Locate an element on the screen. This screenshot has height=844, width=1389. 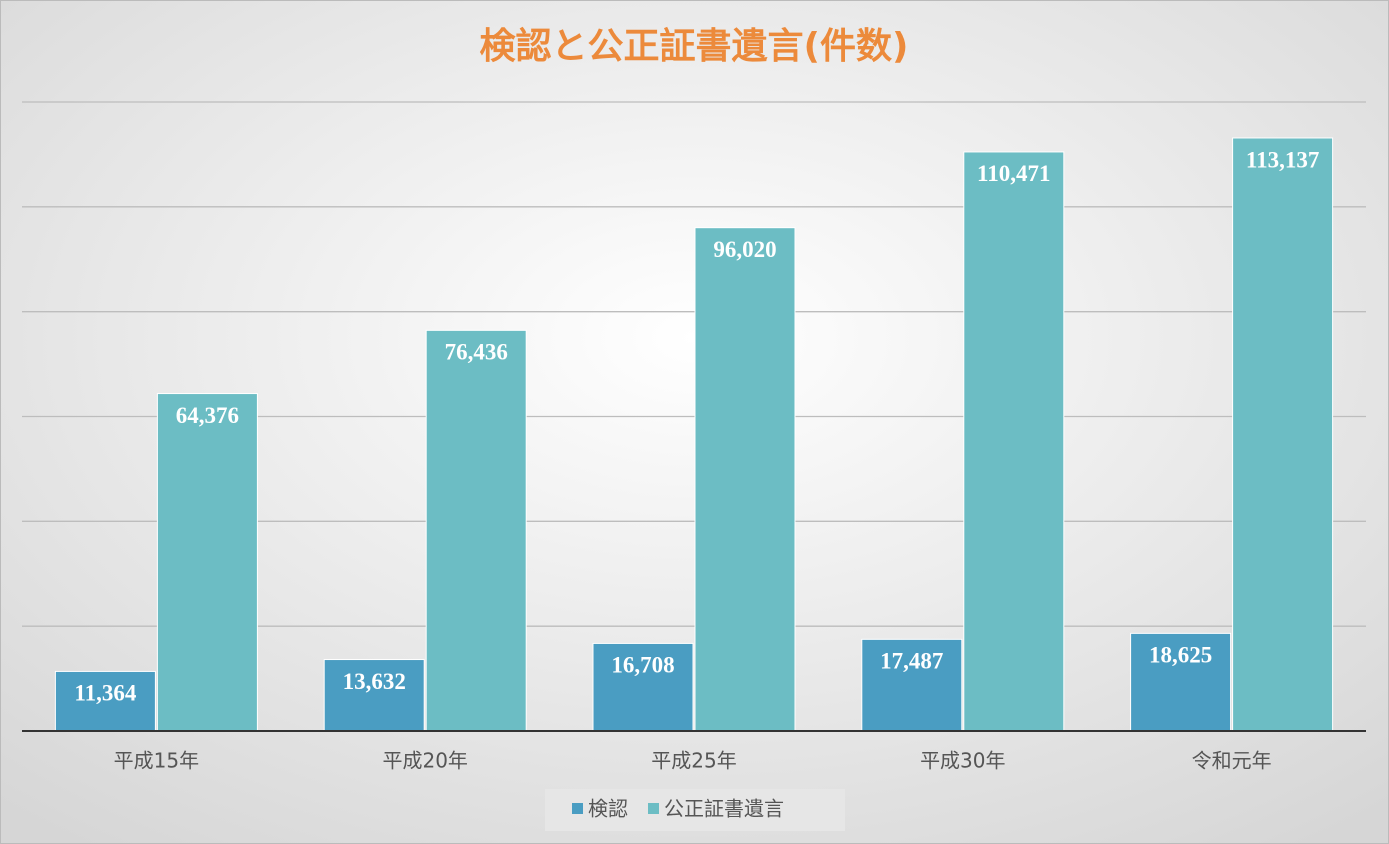
data-label: 76,436 is located at coordinates (476, 352).